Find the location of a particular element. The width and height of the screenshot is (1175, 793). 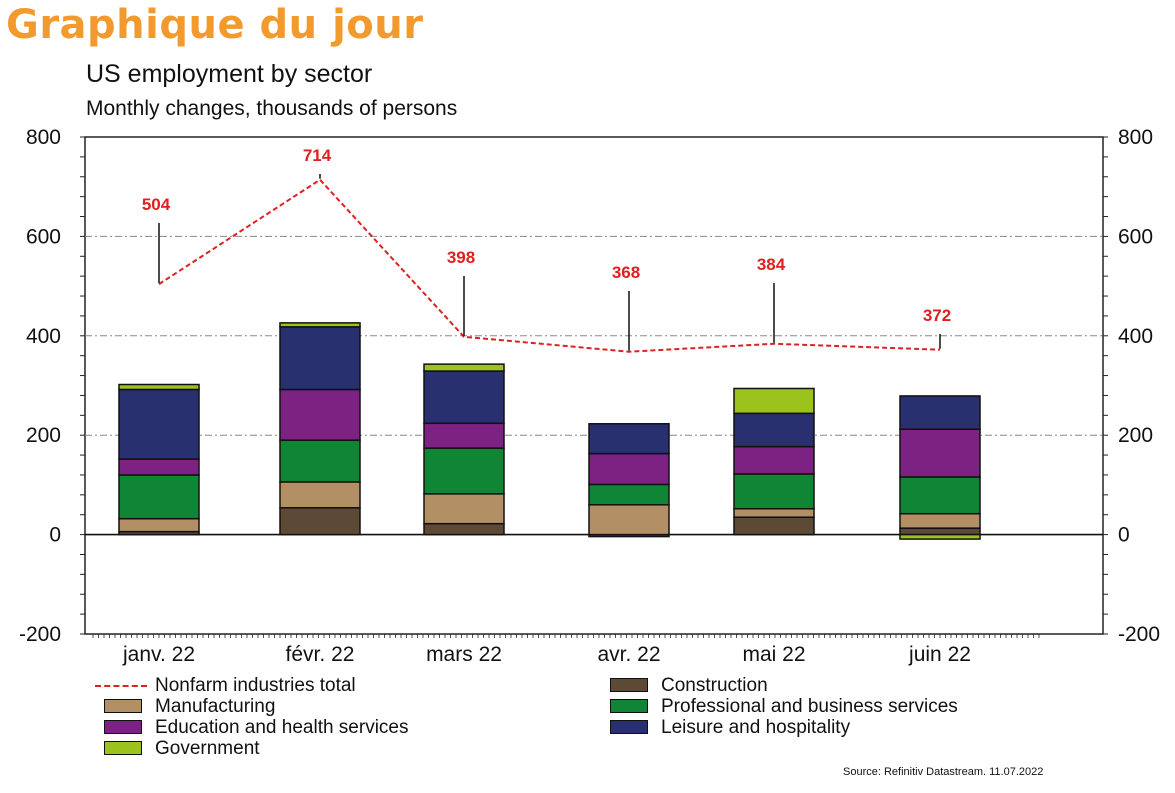

legend-dashed-line is located at coordinates (121, 686).